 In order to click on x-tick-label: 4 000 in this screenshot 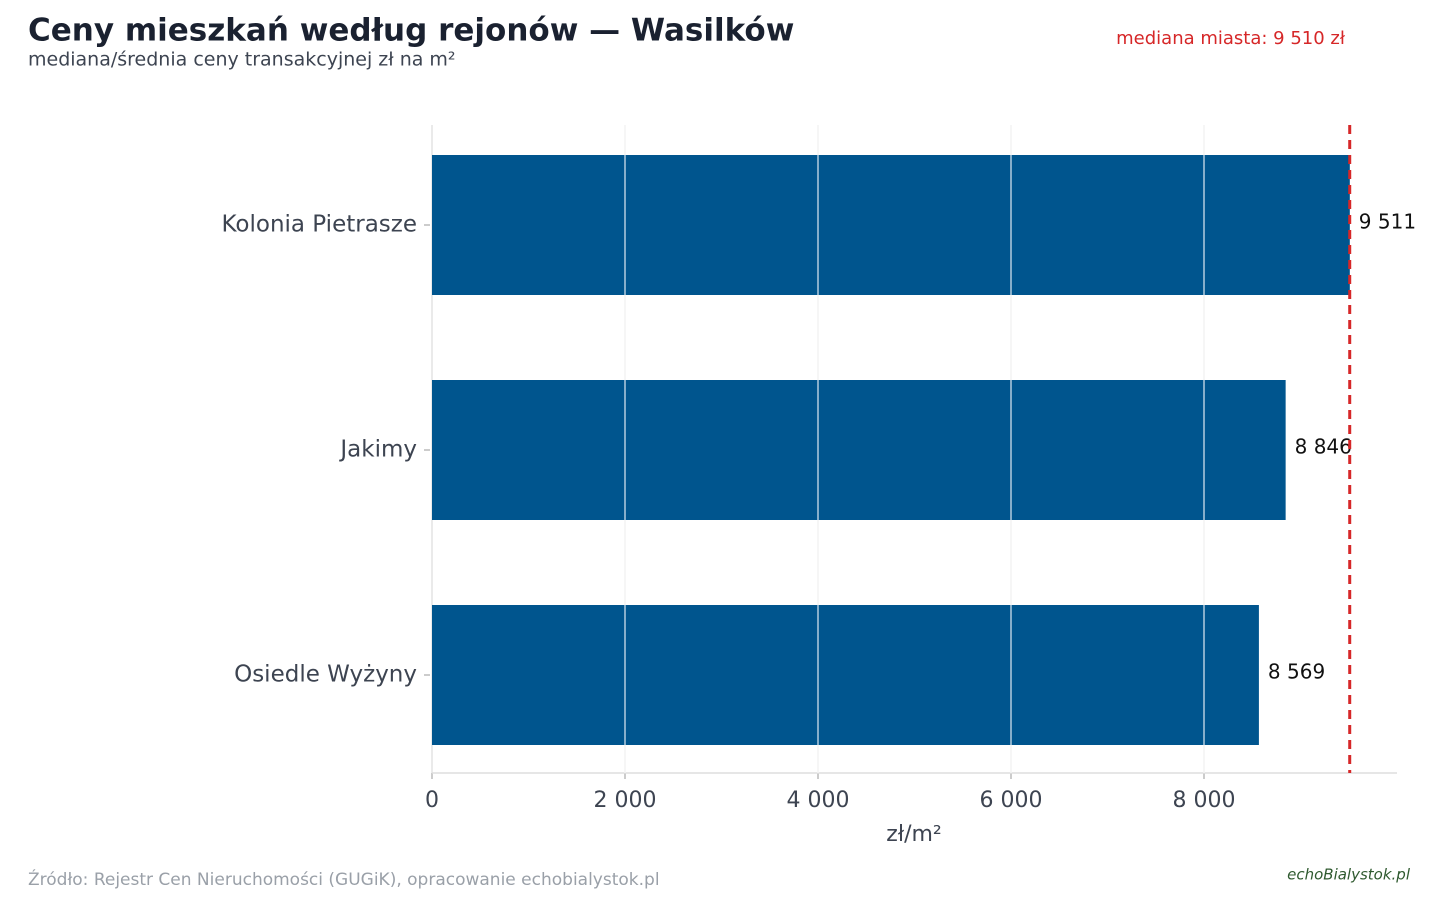, I will do `click(818, 800)`.